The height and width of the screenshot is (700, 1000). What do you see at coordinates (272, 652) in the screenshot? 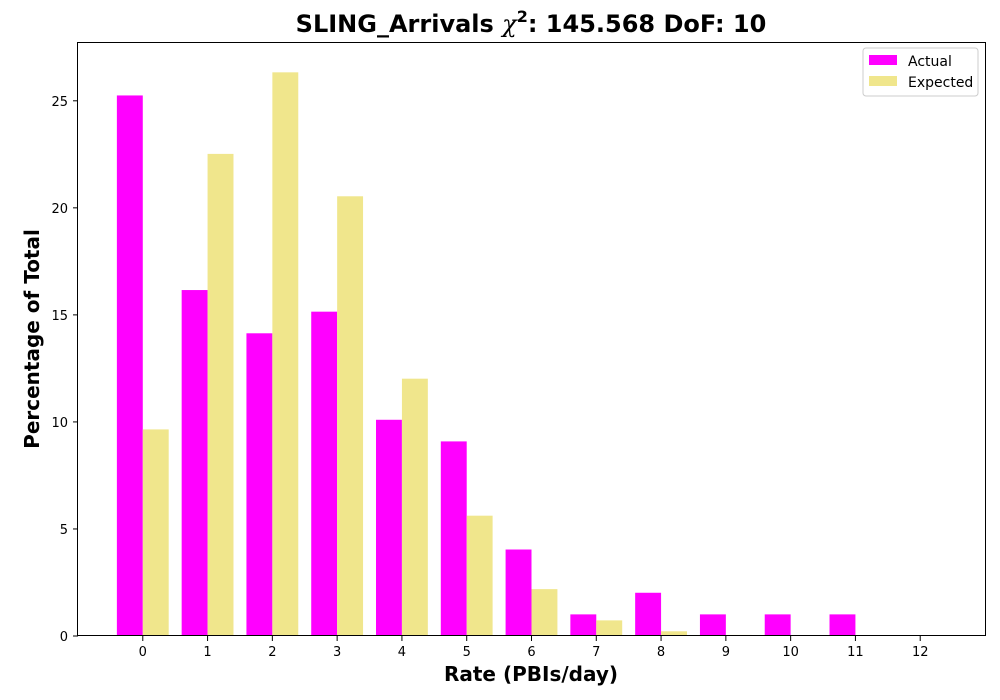
I see `x-tick-label: 2` at bounding box center [272, 652].